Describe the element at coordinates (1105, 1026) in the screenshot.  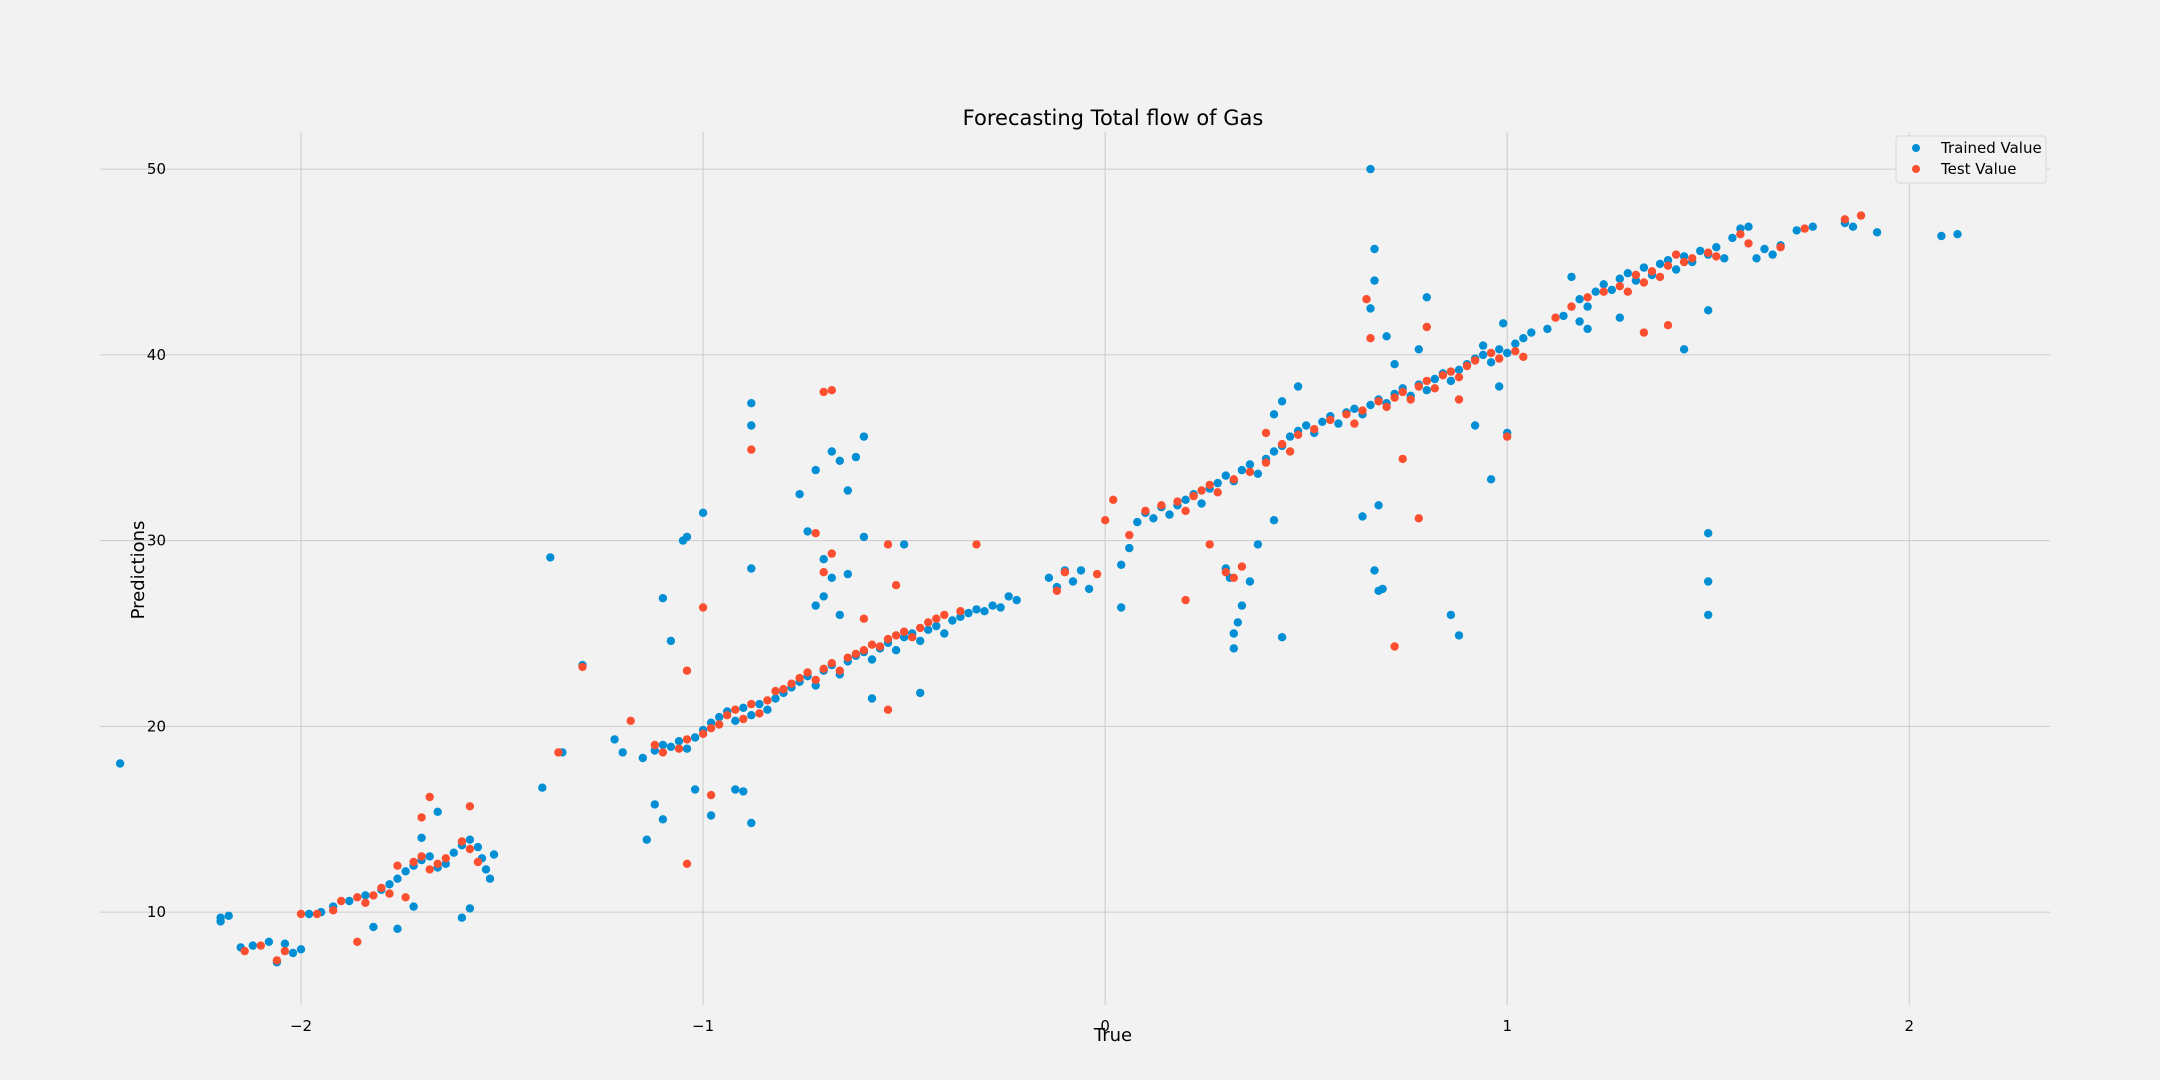
I see `x-tick-label: 0` at that location.